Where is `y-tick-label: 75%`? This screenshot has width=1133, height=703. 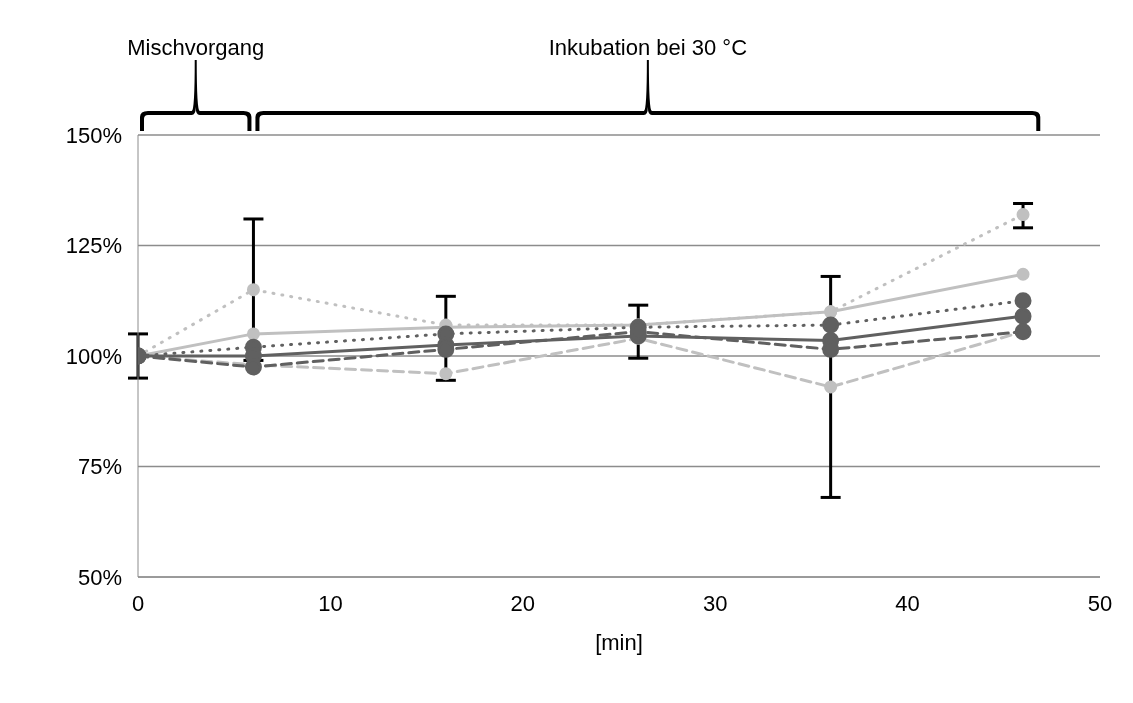 y-tick-label: 75% is located at coordinates (99, 467).